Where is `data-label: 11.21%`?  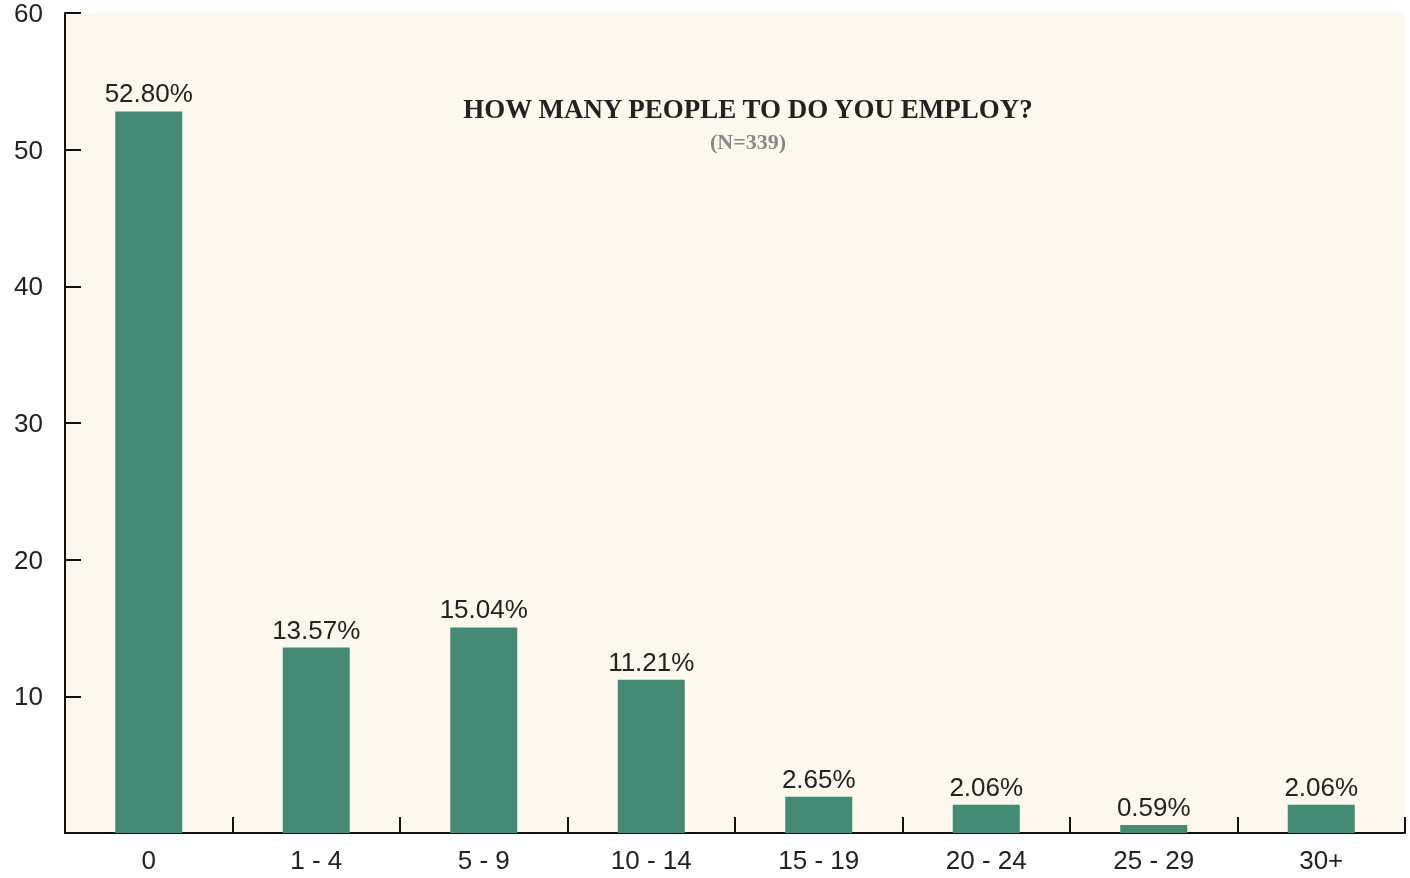 data-label: 11.21% is located at coordinates (651, 661).